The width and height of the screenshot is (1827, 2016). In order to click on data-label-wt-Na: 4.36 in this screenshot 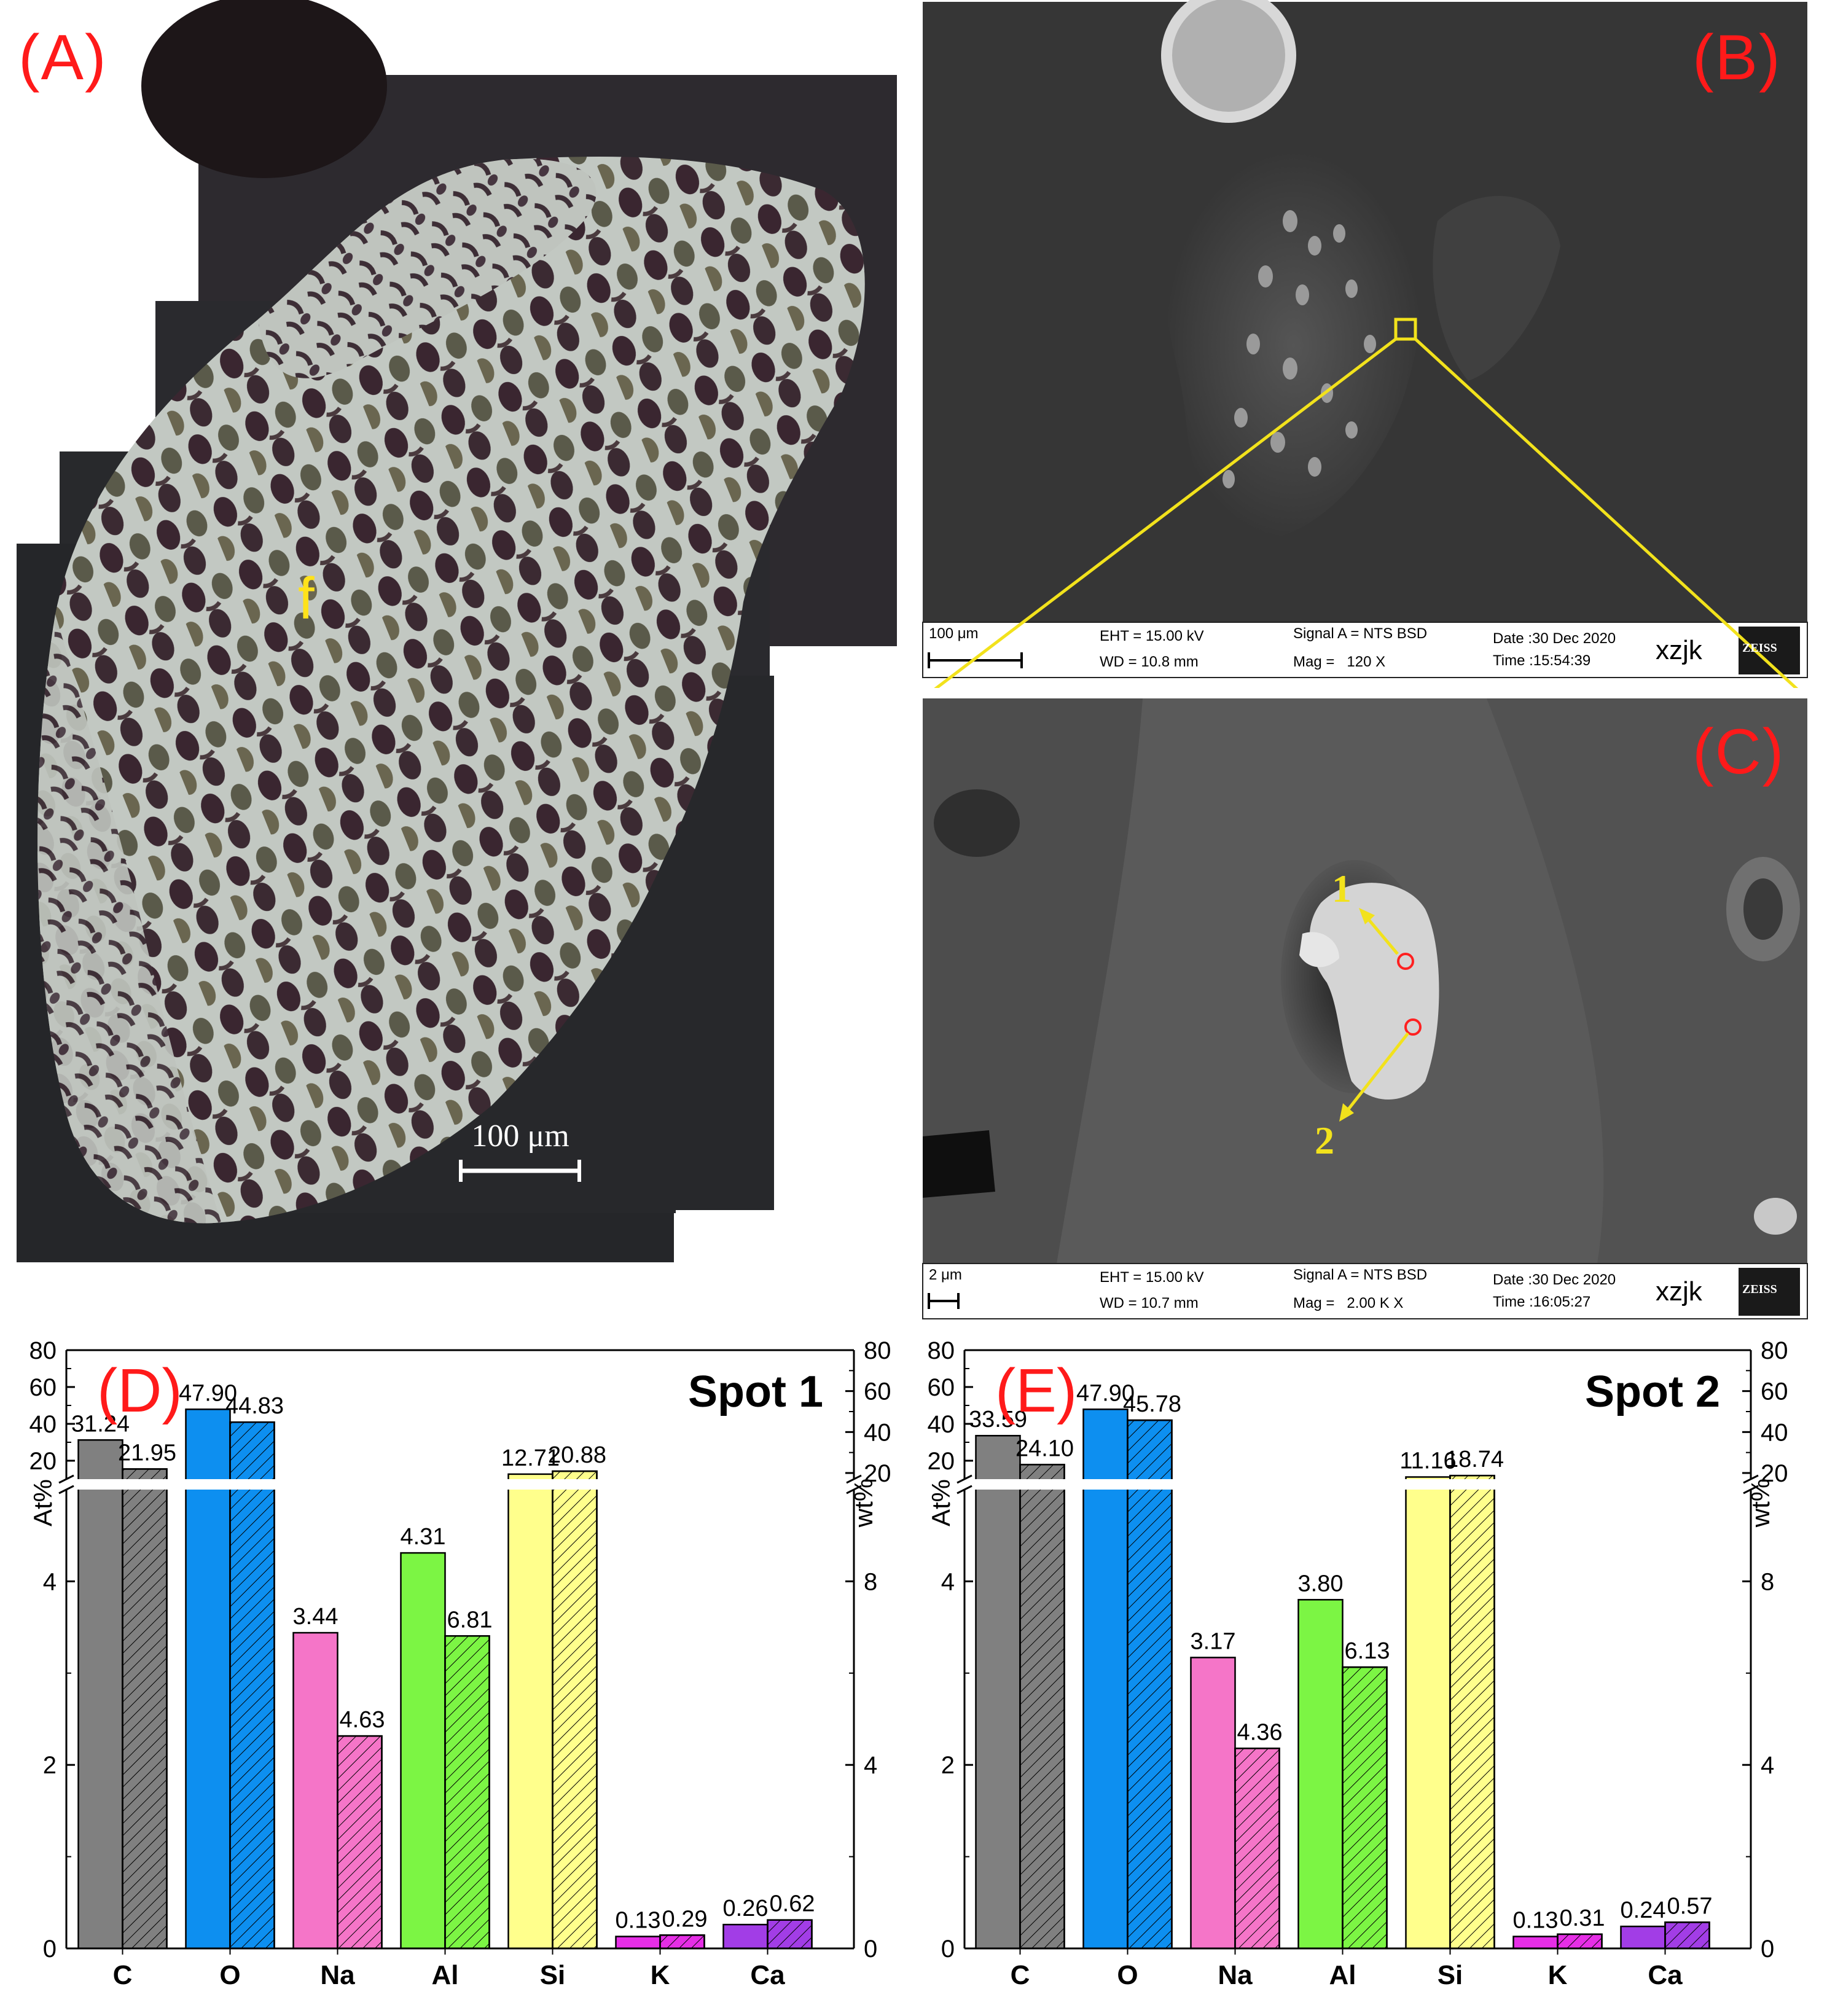, I will do `click(1260, 1732)`.